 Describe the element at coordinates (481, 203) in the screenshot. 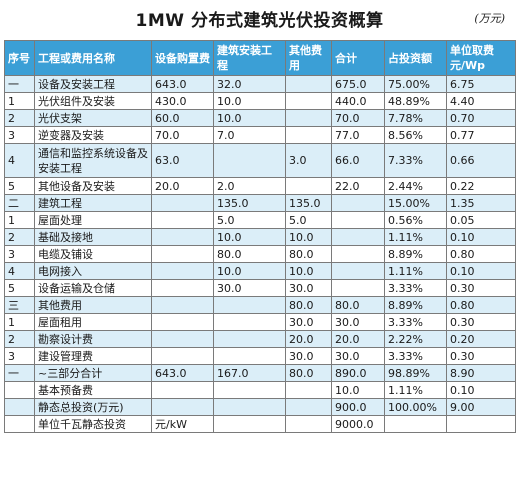

I see `cell-col-unit-cost: 1.35` at that location.